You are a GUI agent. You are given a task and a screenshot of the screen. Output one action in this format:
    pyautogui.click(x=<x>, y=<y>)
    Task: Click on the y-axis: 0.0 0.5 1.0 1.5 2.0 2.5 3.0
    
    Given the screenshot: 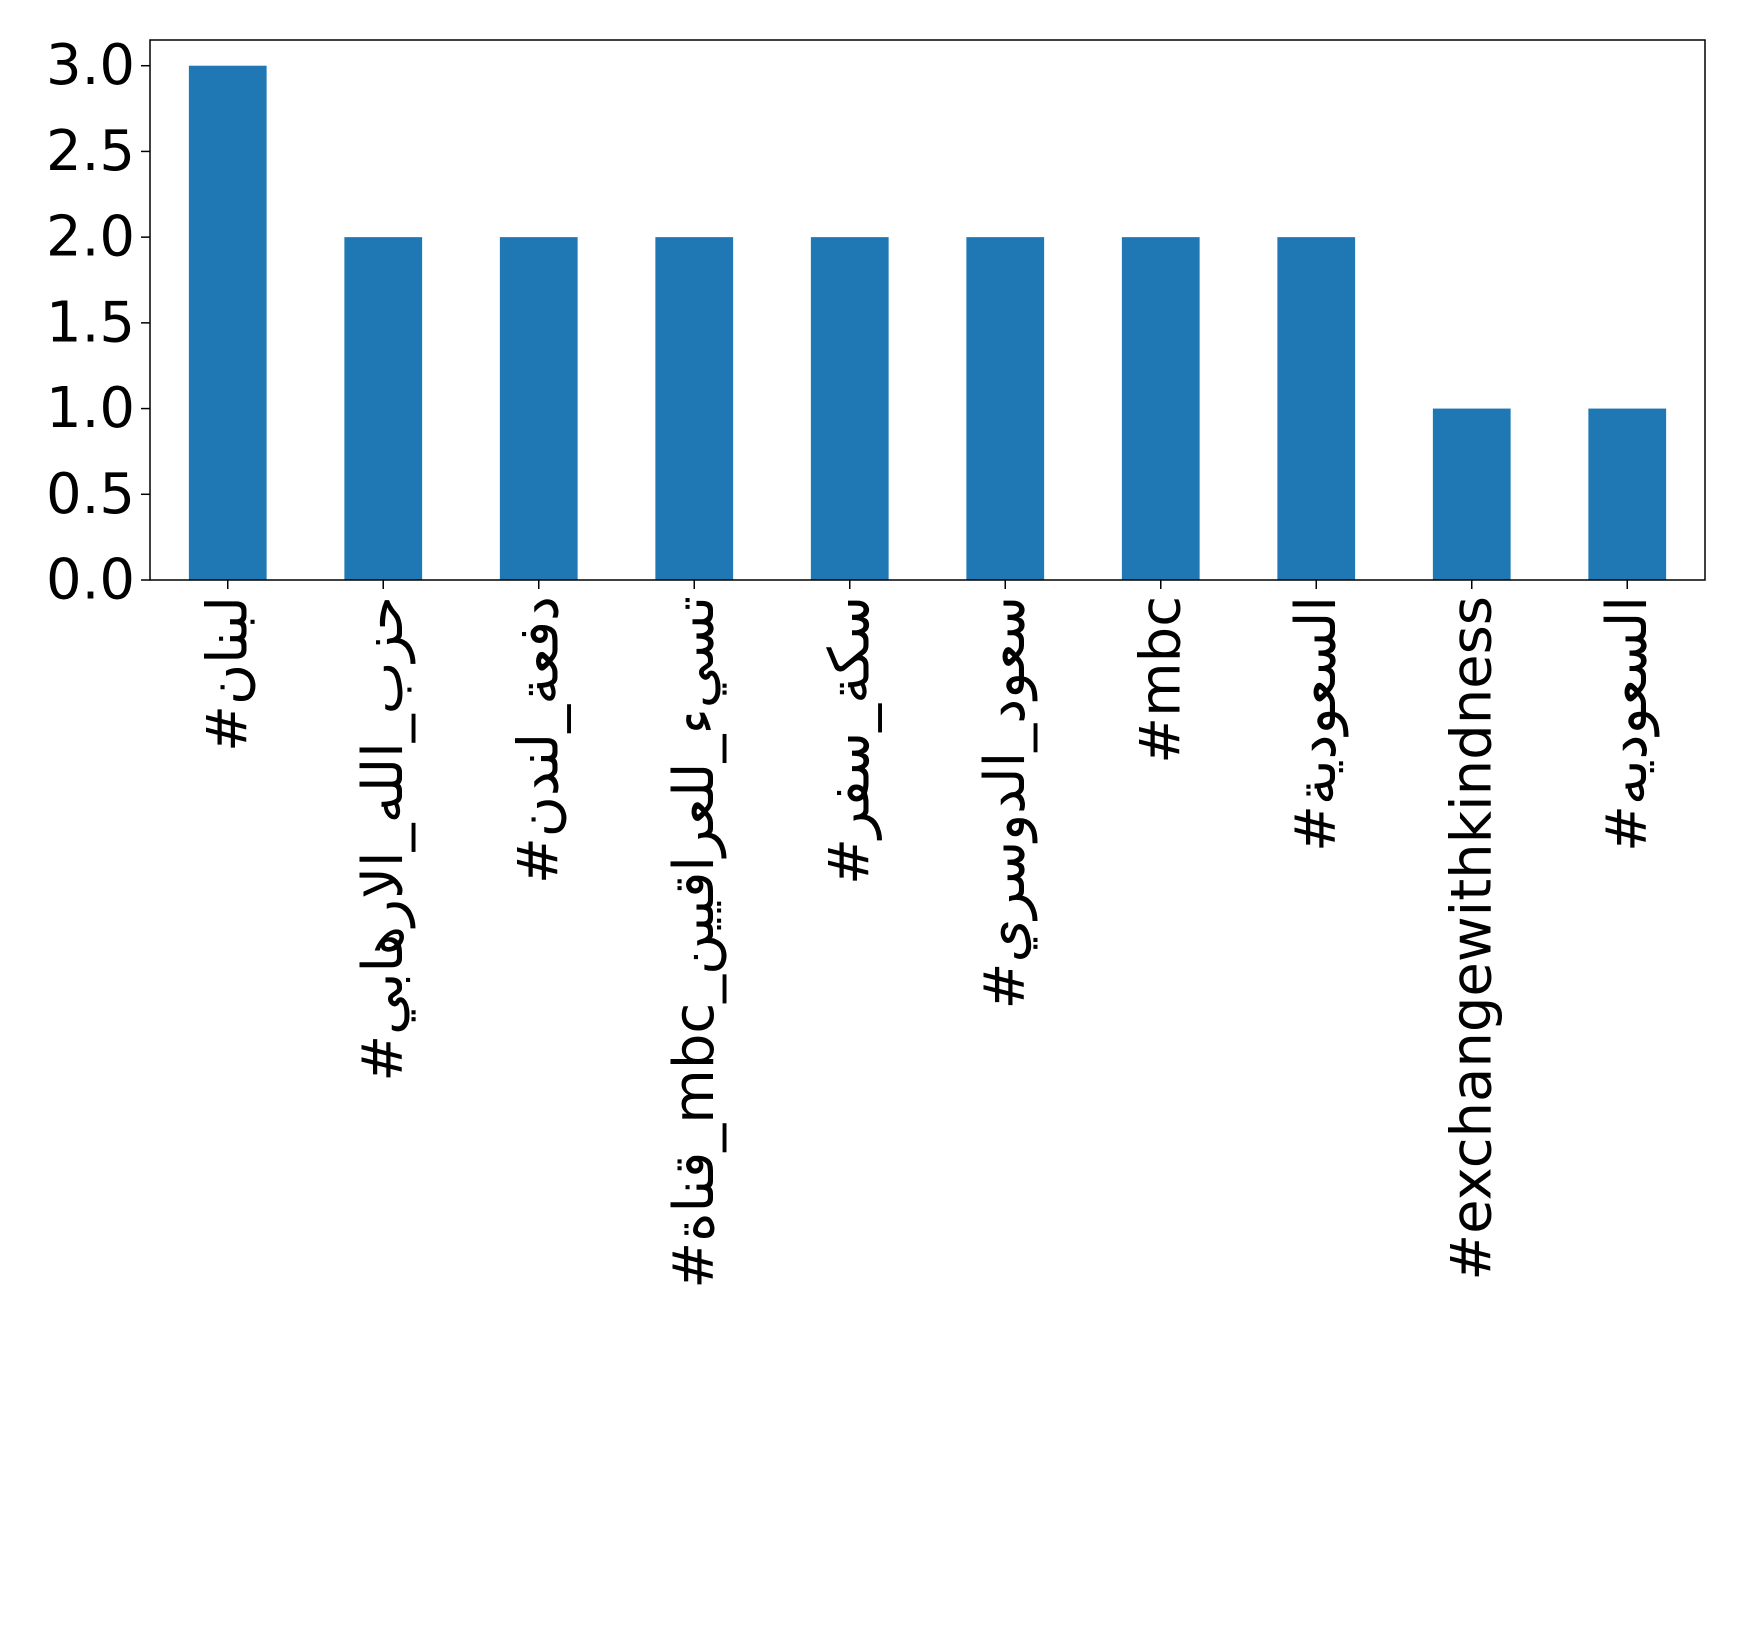 What is the action you would take?
    pyautogui.click(x=98, y=323)
    